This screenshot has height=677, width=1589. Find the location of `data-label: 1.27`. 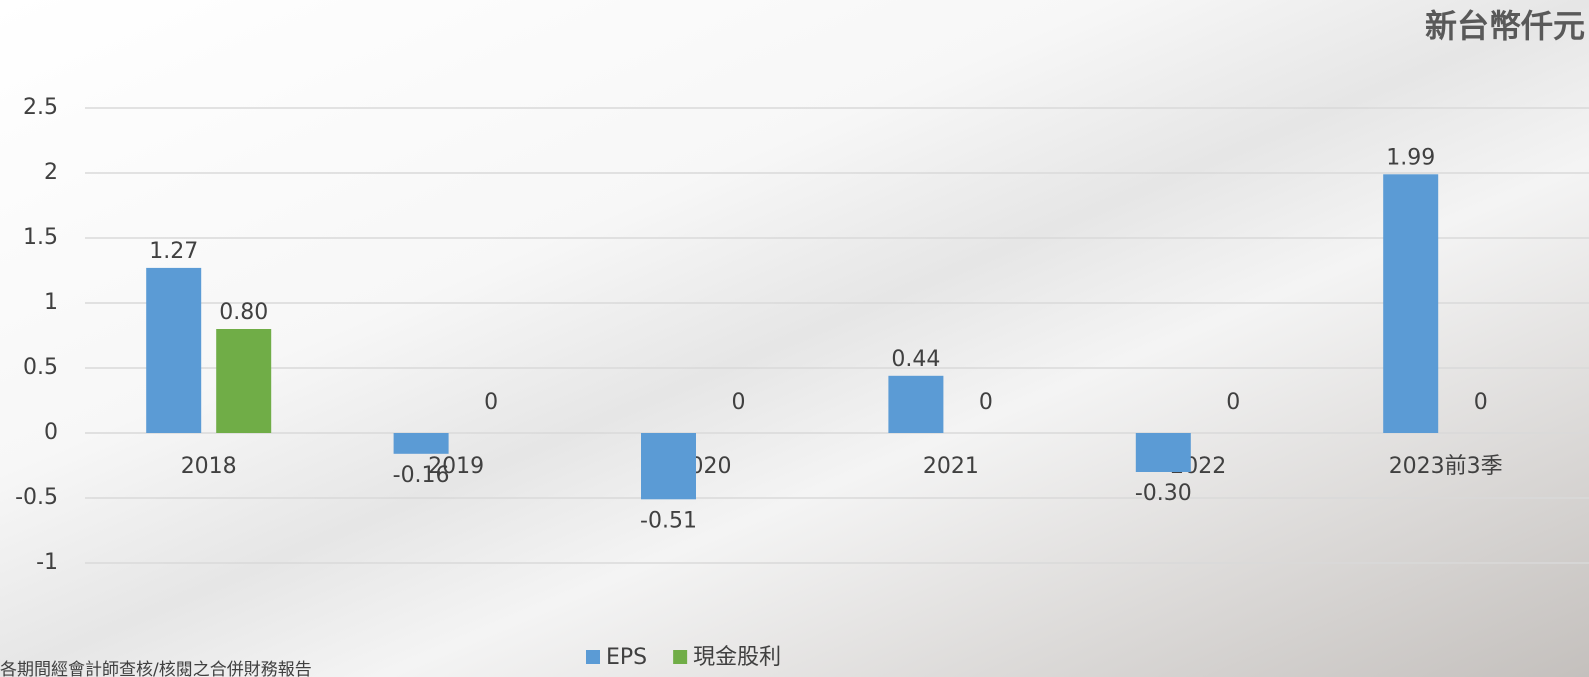

data-label: 1.27 is located at coordinates (173, 251).